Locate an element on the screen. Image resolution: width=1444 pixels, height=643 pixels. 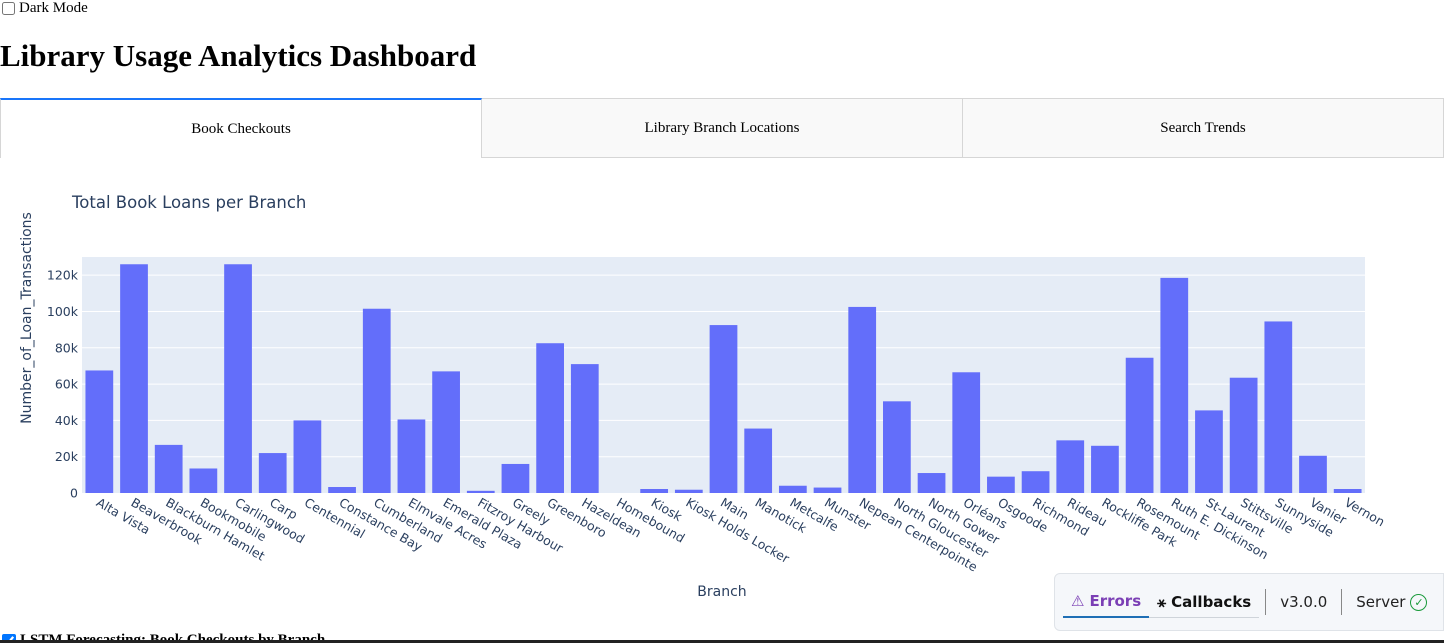
callback-graph-icon: ⚹ is located at coordinates (1162, 601).